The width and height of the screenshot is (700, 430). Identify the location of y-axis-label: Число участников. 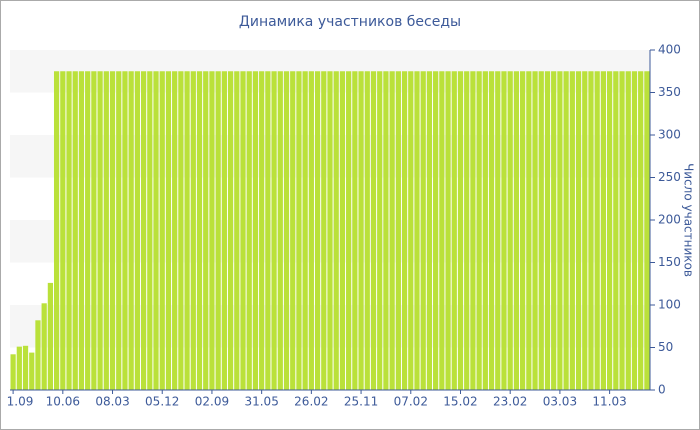
(689, 220).